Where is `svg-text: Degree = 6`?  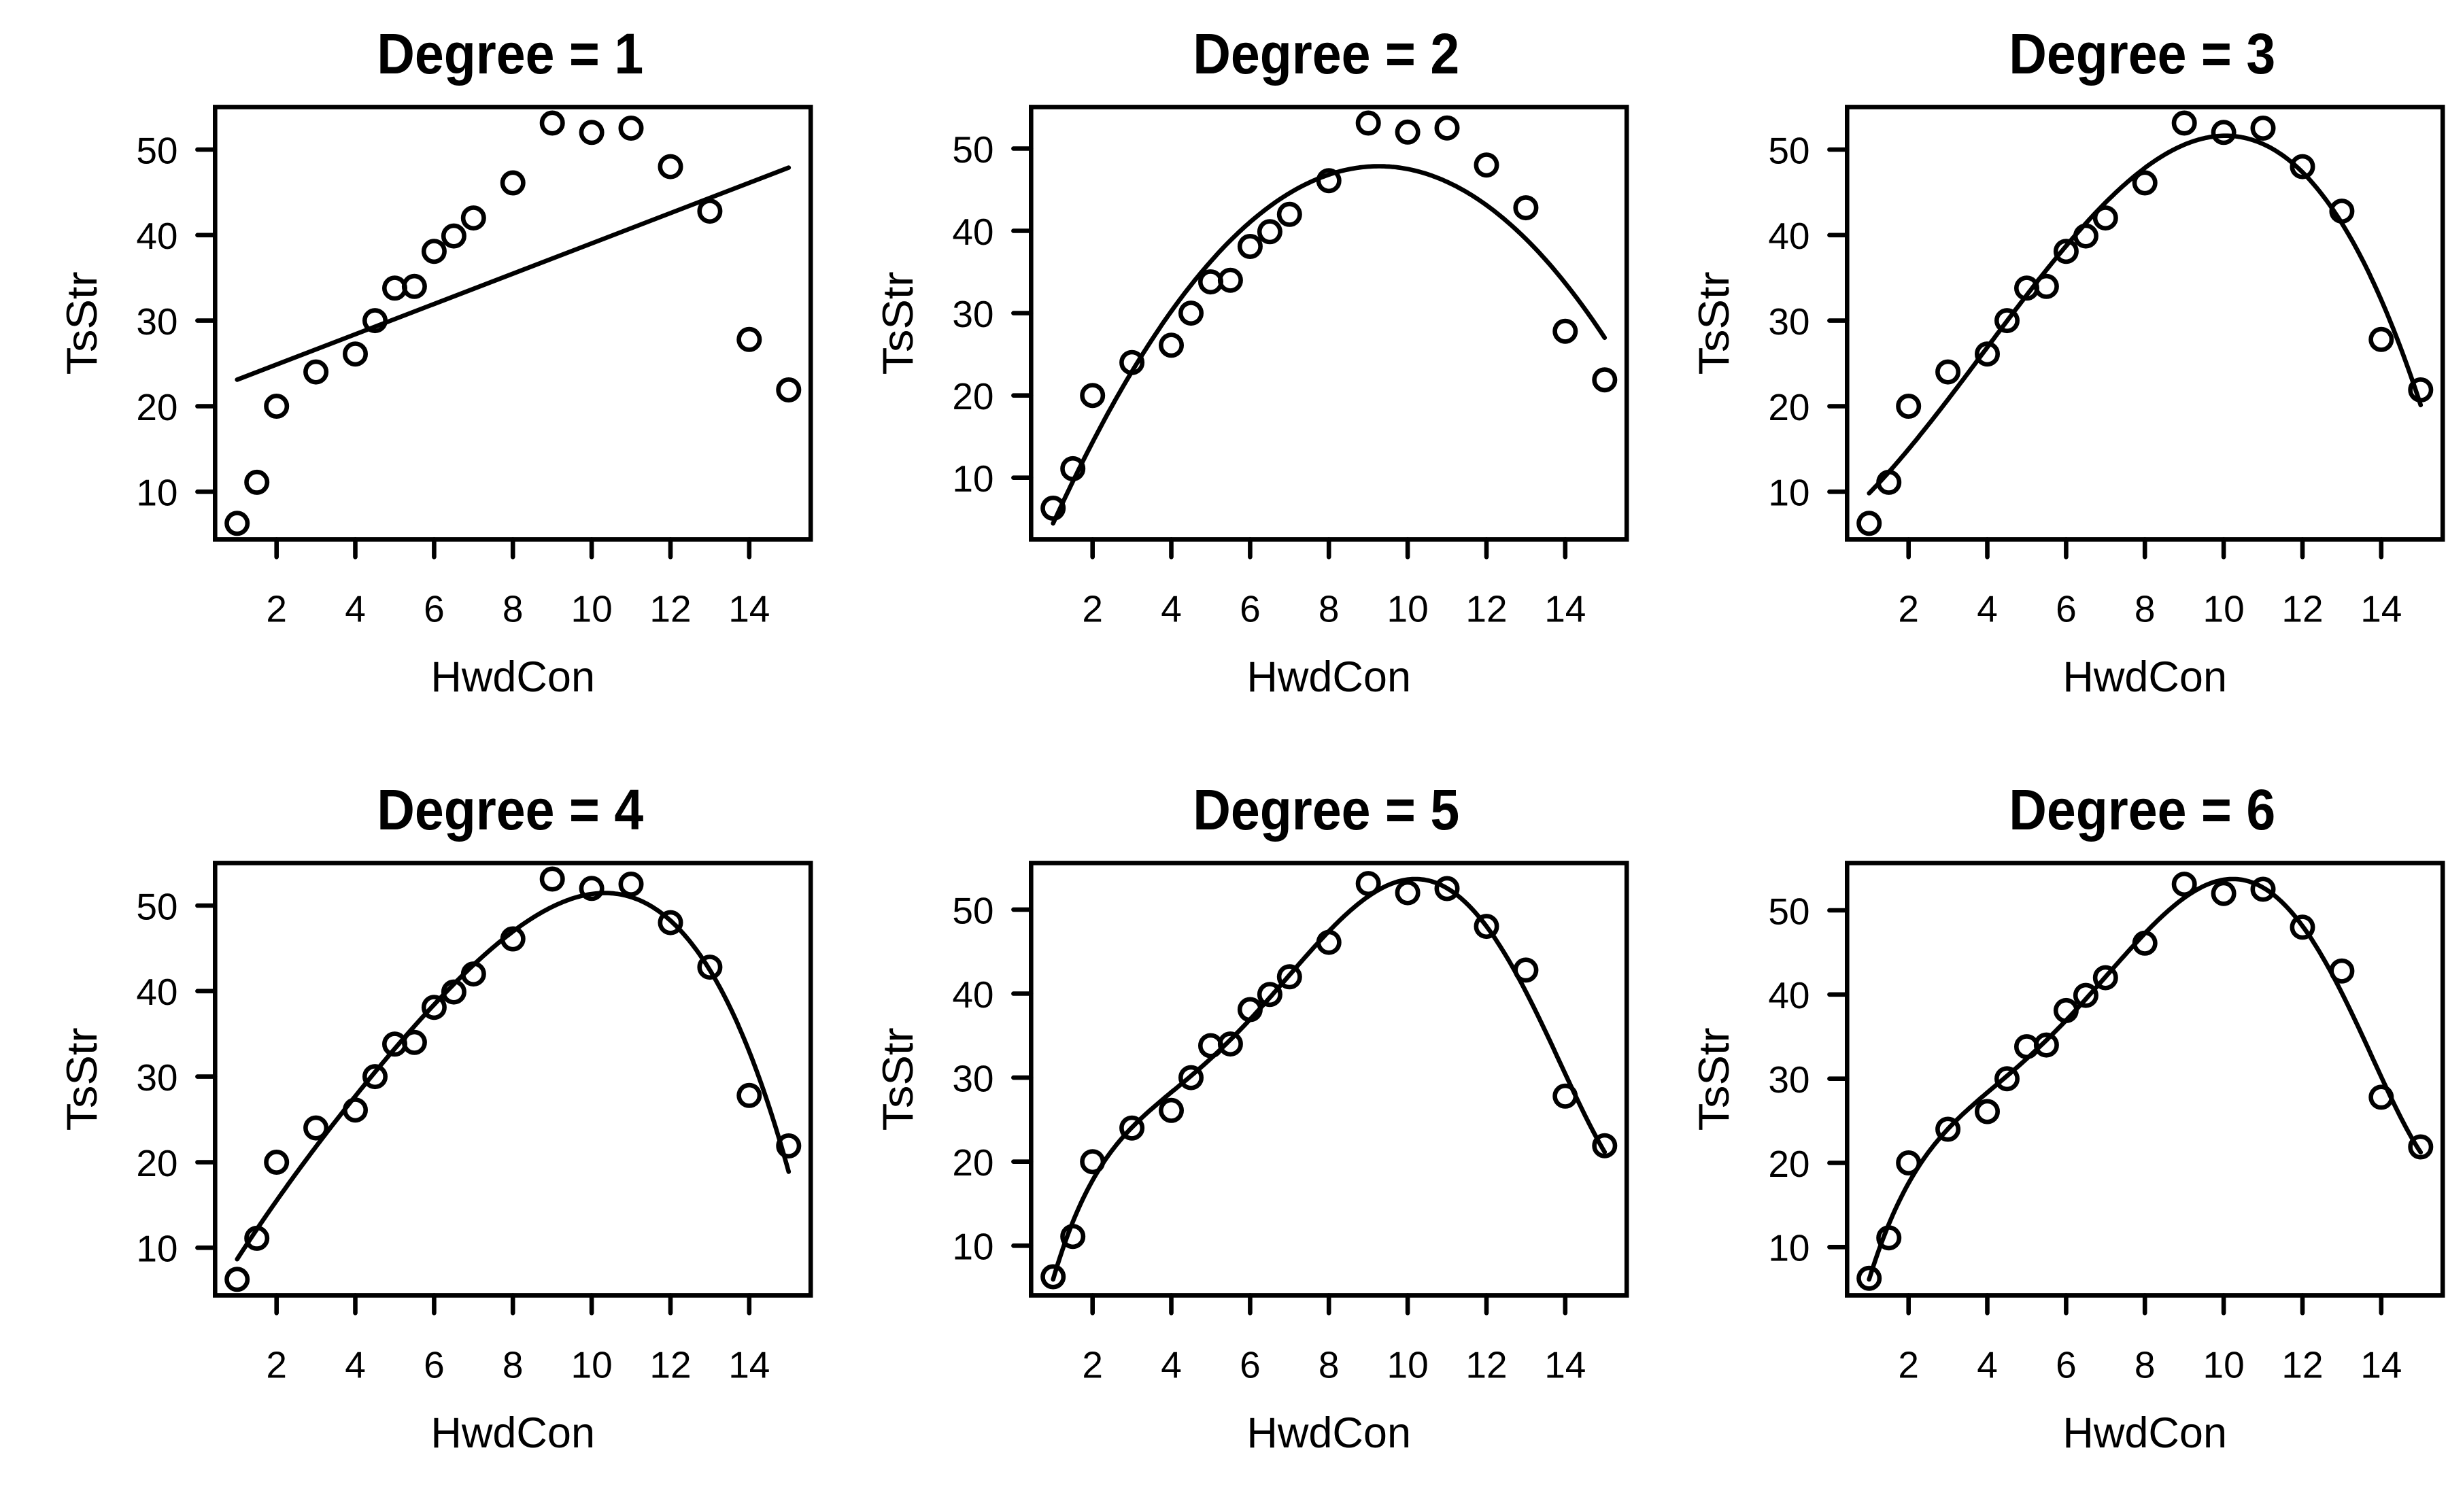
svg-text: Degree = 6 is located at coordinates (2142, 810).